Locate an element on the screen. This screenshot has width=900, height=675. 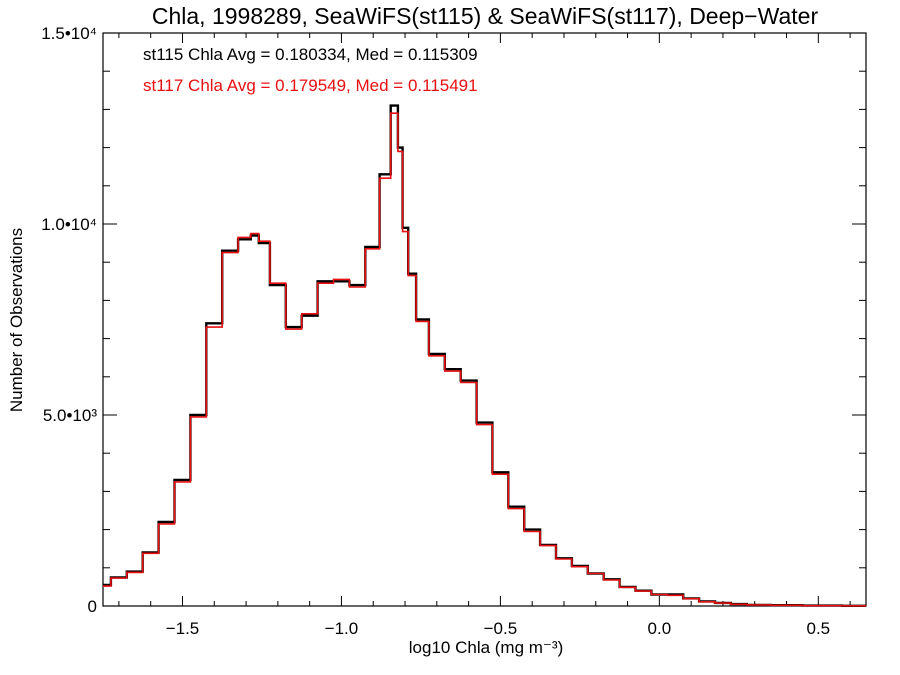
y-axis-label: Number of Observations is located at coordinates (16, 320).